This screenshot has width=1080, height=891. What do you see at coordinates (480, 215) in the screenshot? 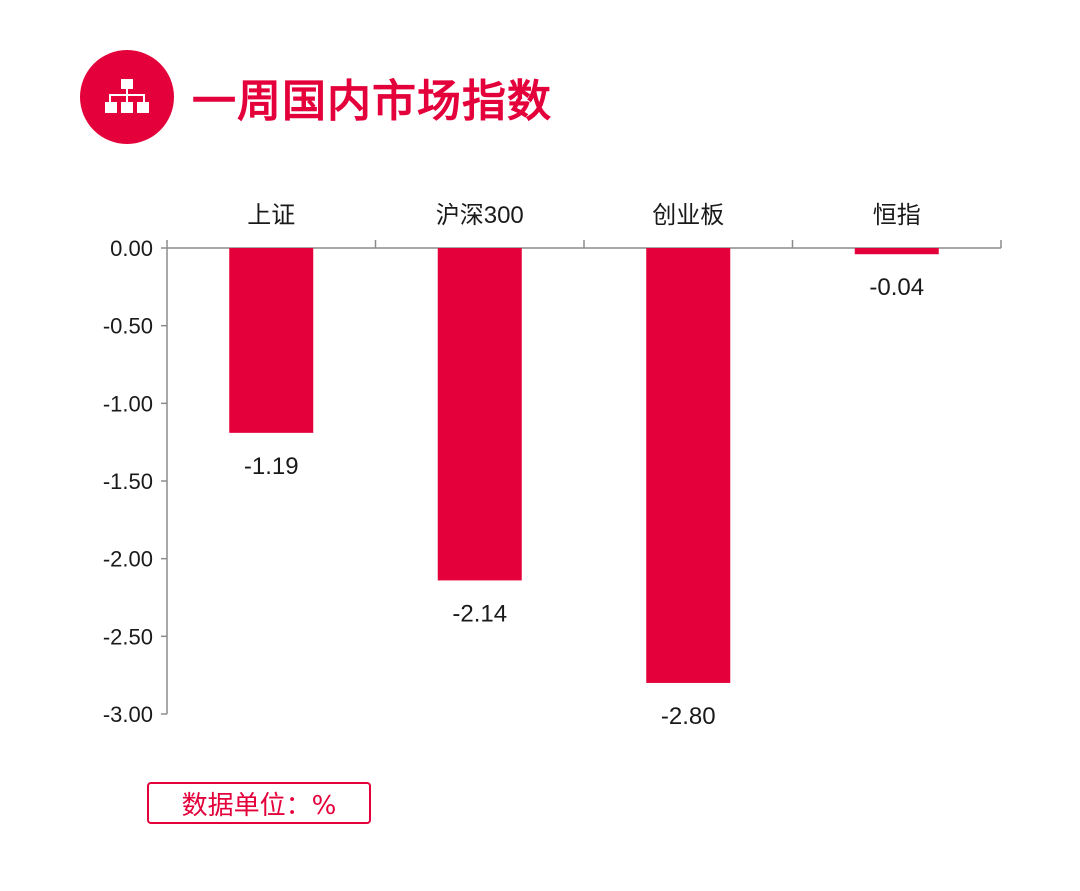
I see `category-label: 沪深300` at bounding box center [480, 215].